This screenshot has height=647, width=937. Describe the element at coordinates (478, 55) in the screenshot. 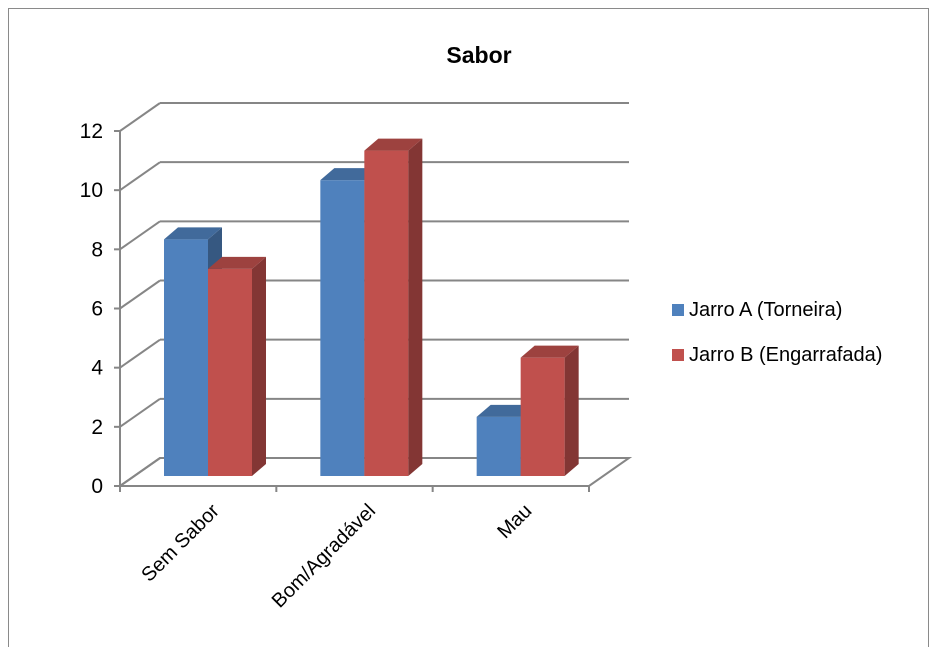

I see `chart-title: Sabor` at that location.